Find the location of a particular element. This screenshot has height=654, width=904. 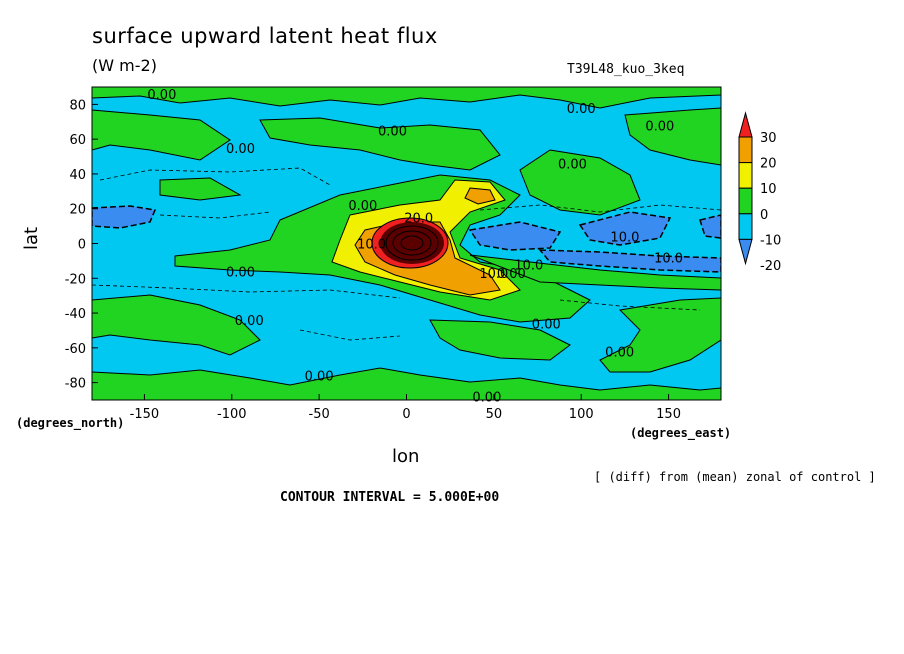

fill-orange-north is located at coordinates (480, 196).